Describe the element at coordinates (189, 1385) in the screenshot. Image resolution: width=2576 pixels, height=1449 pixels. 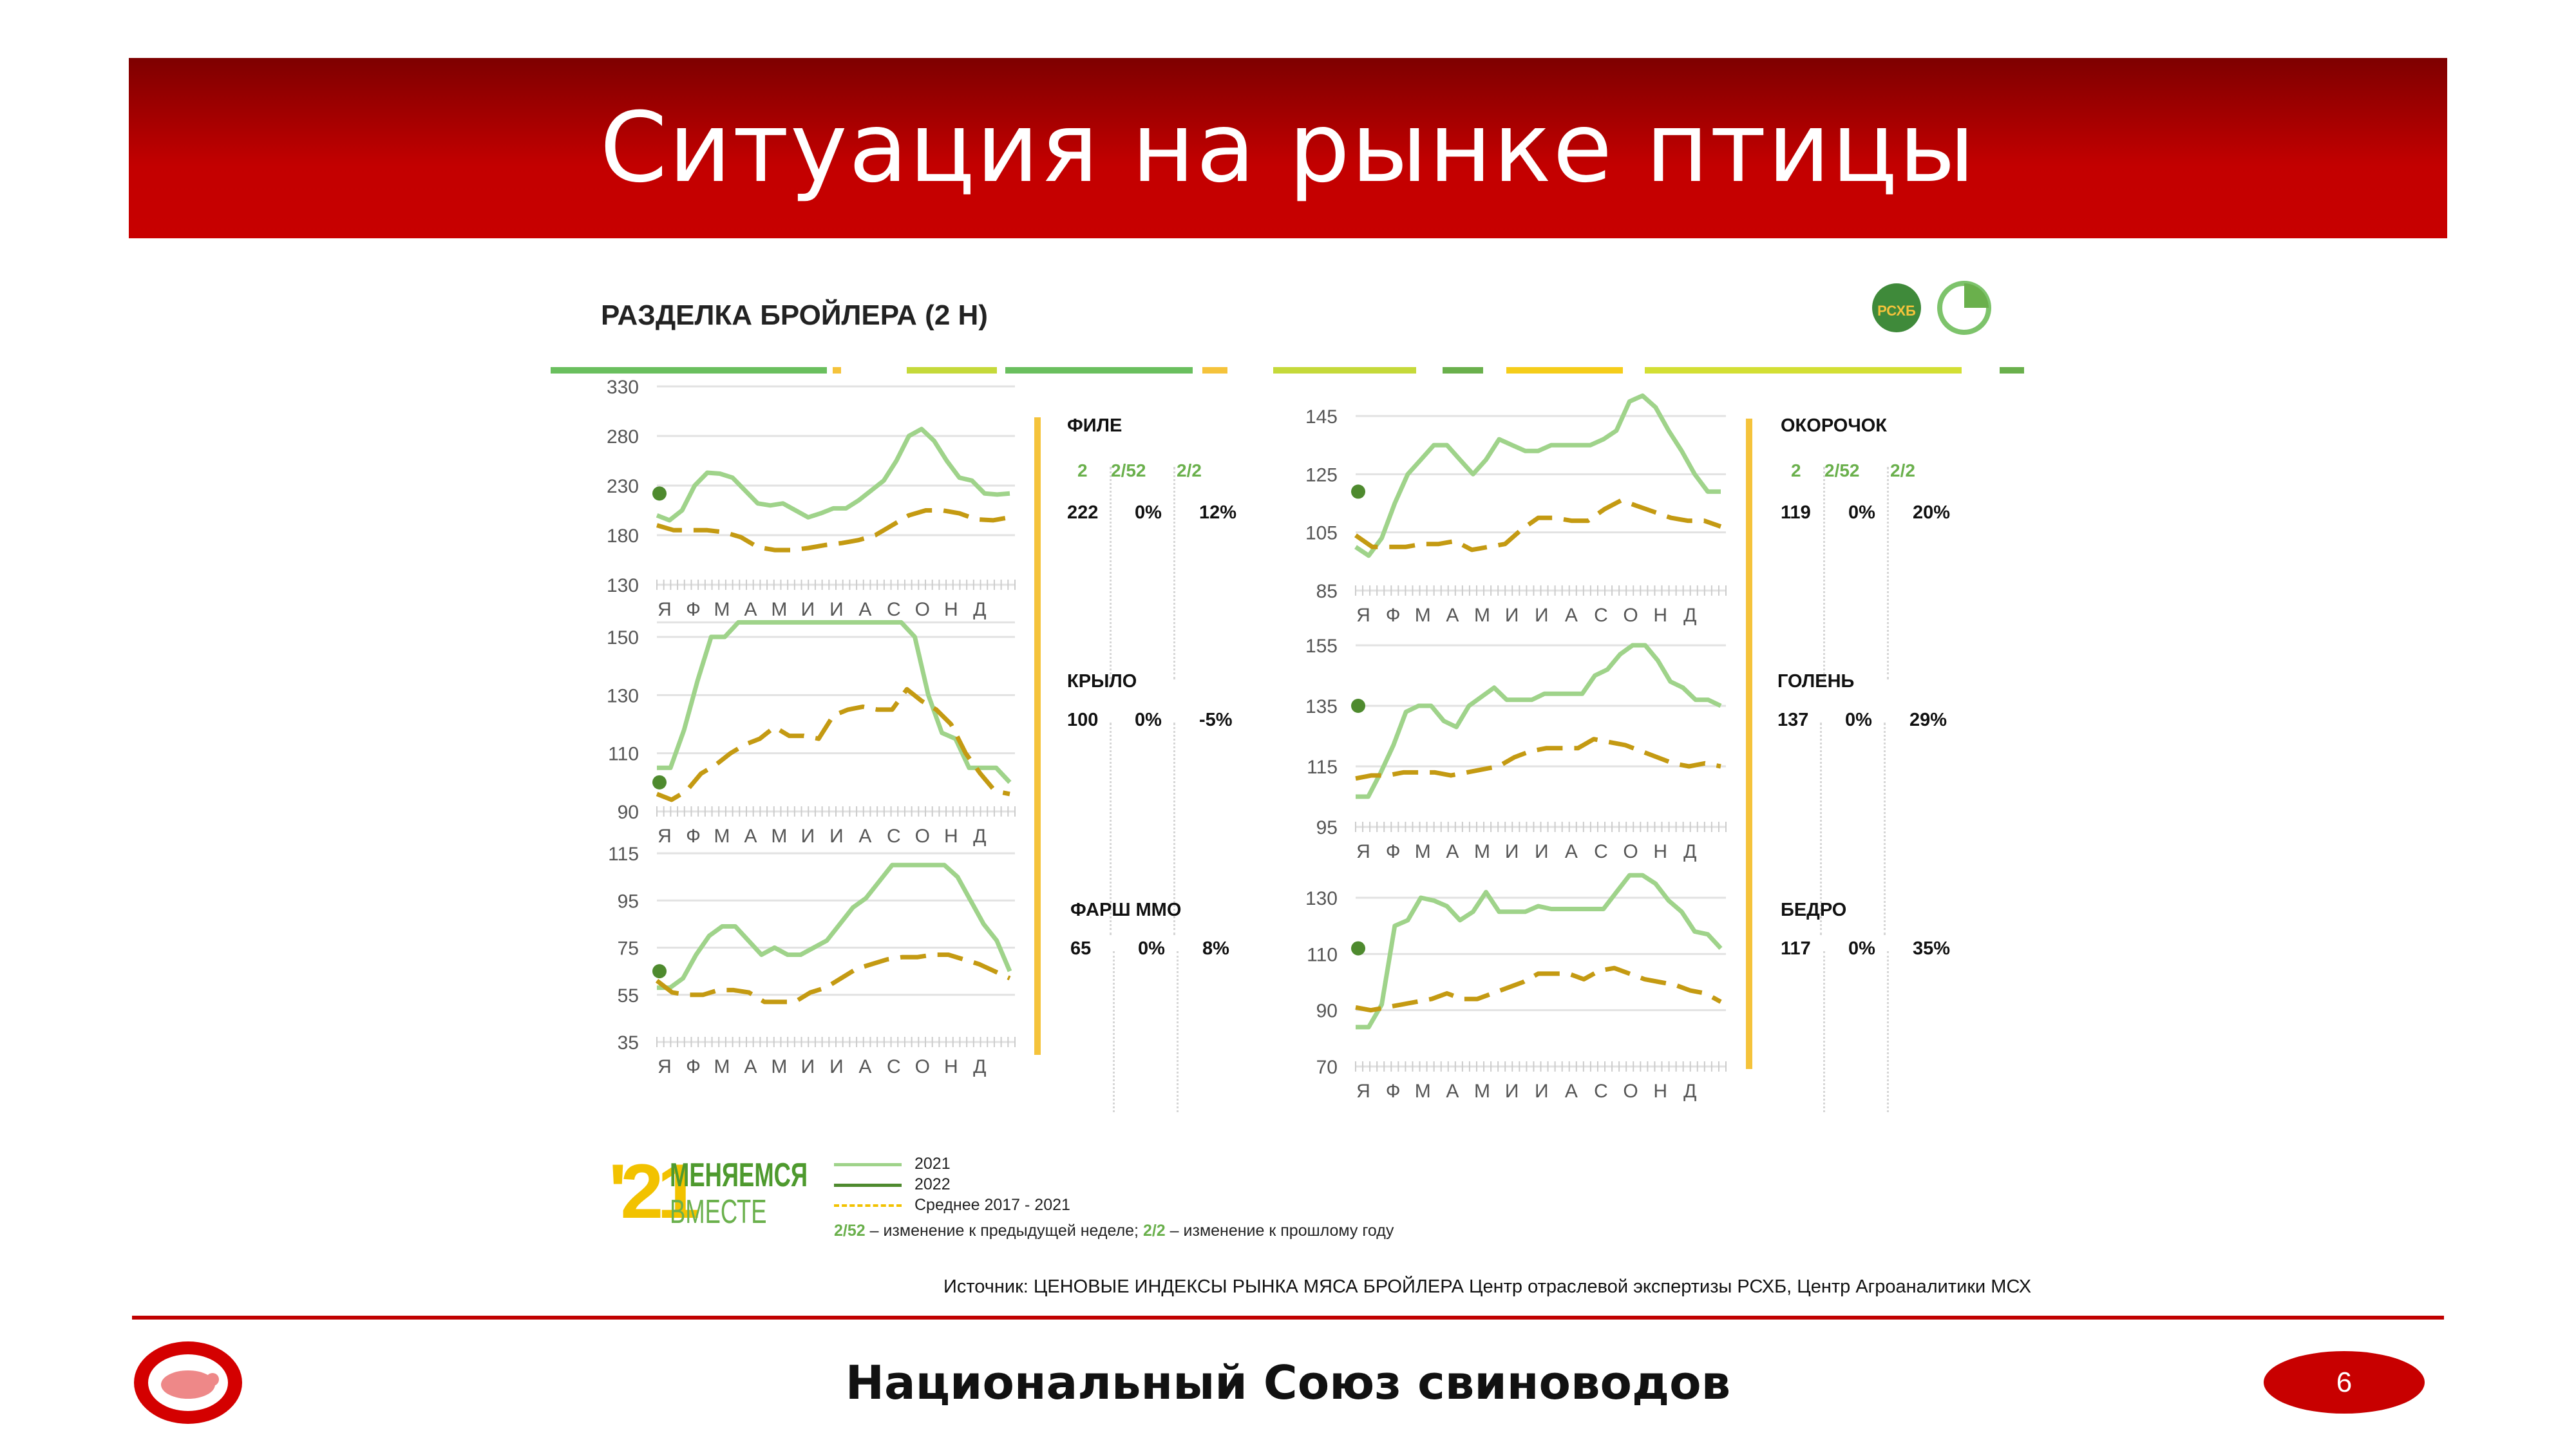
I see `nss-logo-icon` at that location.